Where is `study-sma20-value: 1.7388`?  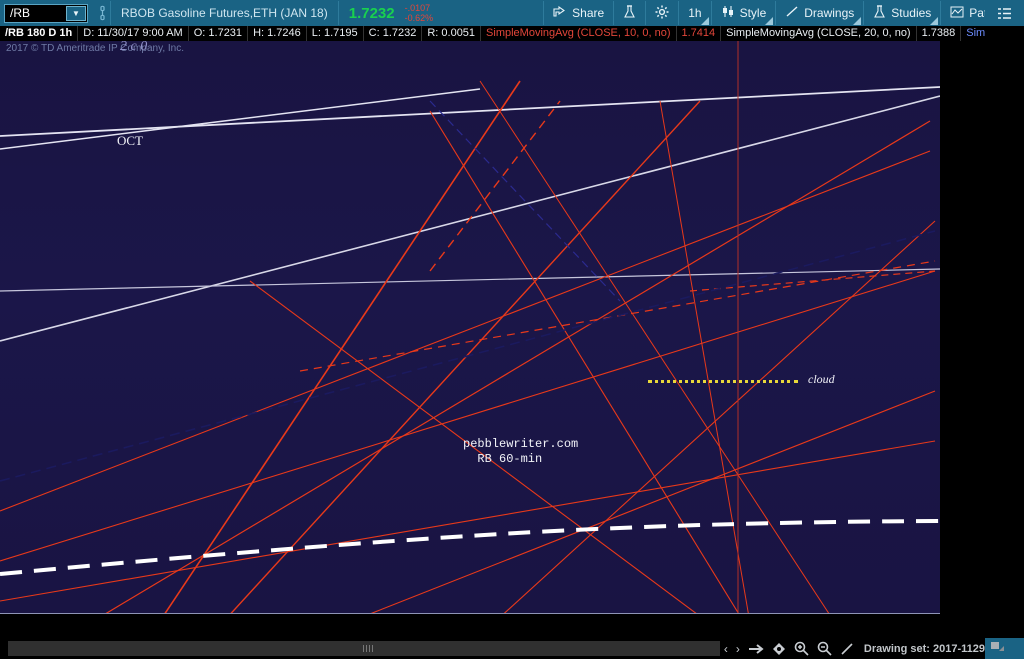 study-sma20-value: 1.7388 is located at coordinates (939, 33).